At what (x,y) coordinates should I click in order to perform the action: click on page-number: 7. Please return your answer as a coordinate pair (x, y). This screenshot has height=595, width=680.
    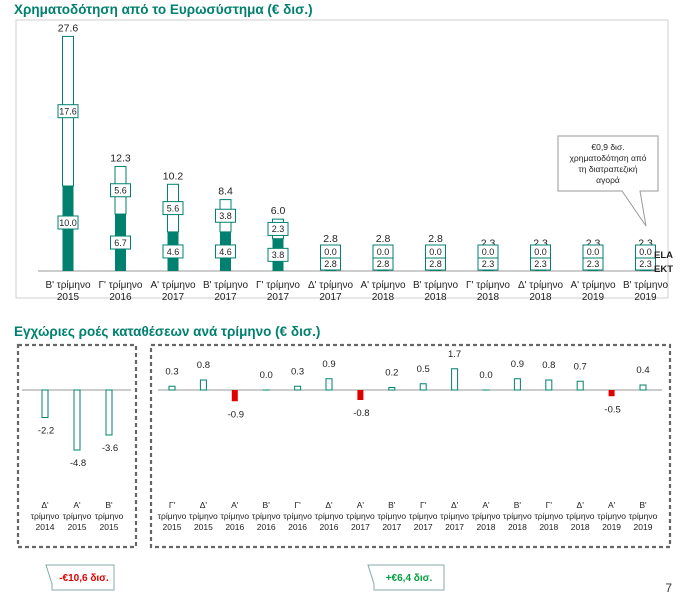
    Looking at the image, I should click on (668, 588).